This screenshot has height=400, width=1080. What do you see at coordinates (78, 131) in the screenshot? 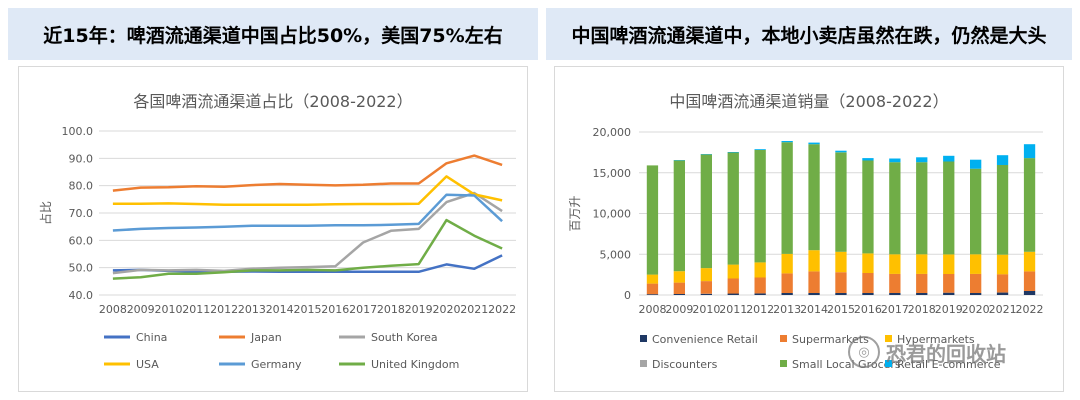
I see `y-tick-label: 100.0` at bounding box center [78, 131].